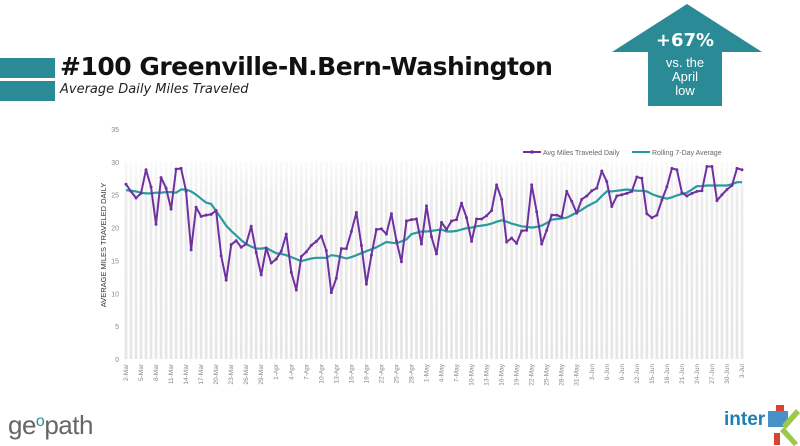 The width and height of the screenshot is (800, 446). Describe the element at coordinates (351, 373) in the screenshot. I see `x-tick-label: 16-Apr` at that location.